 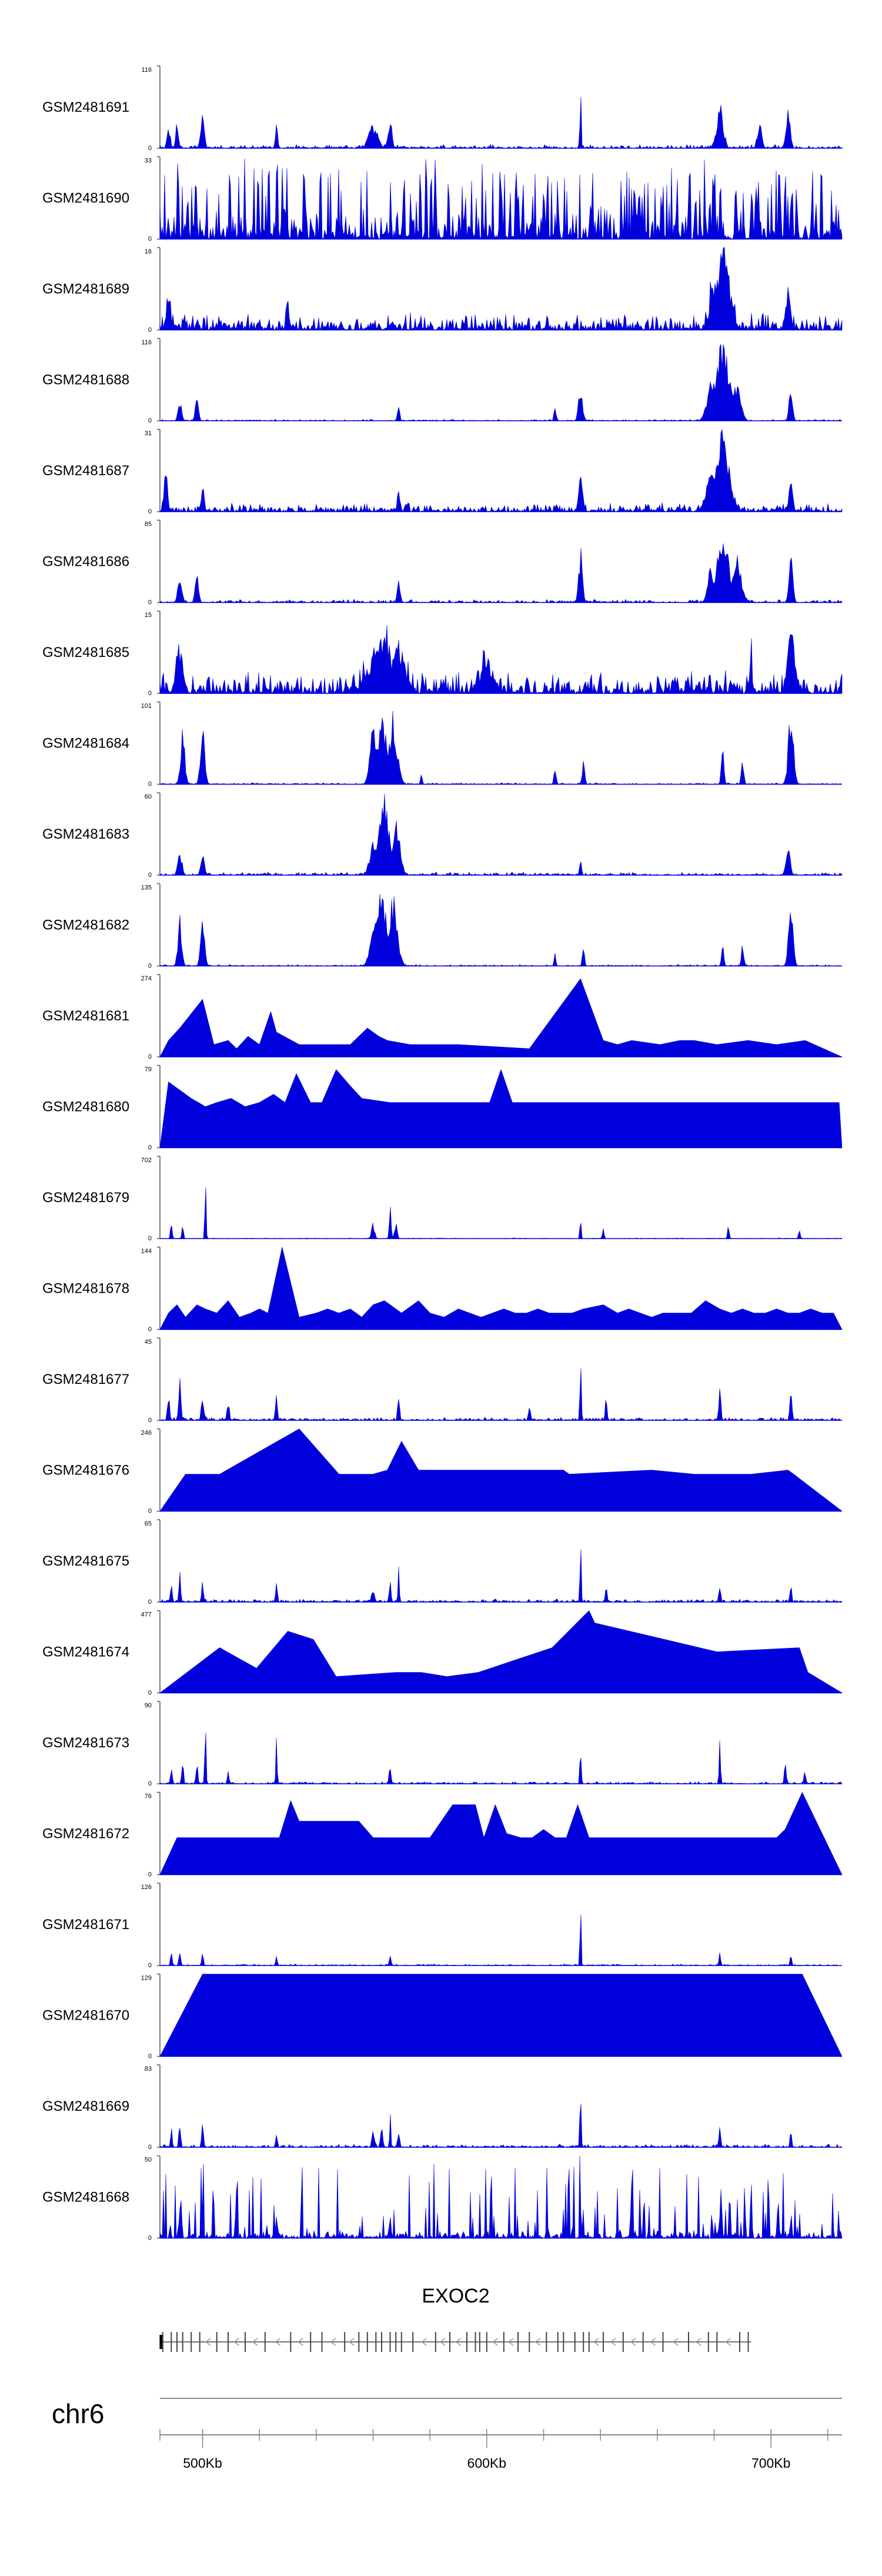 I want to click on track-label: GSM2481670, so click(x=85, y=2016).